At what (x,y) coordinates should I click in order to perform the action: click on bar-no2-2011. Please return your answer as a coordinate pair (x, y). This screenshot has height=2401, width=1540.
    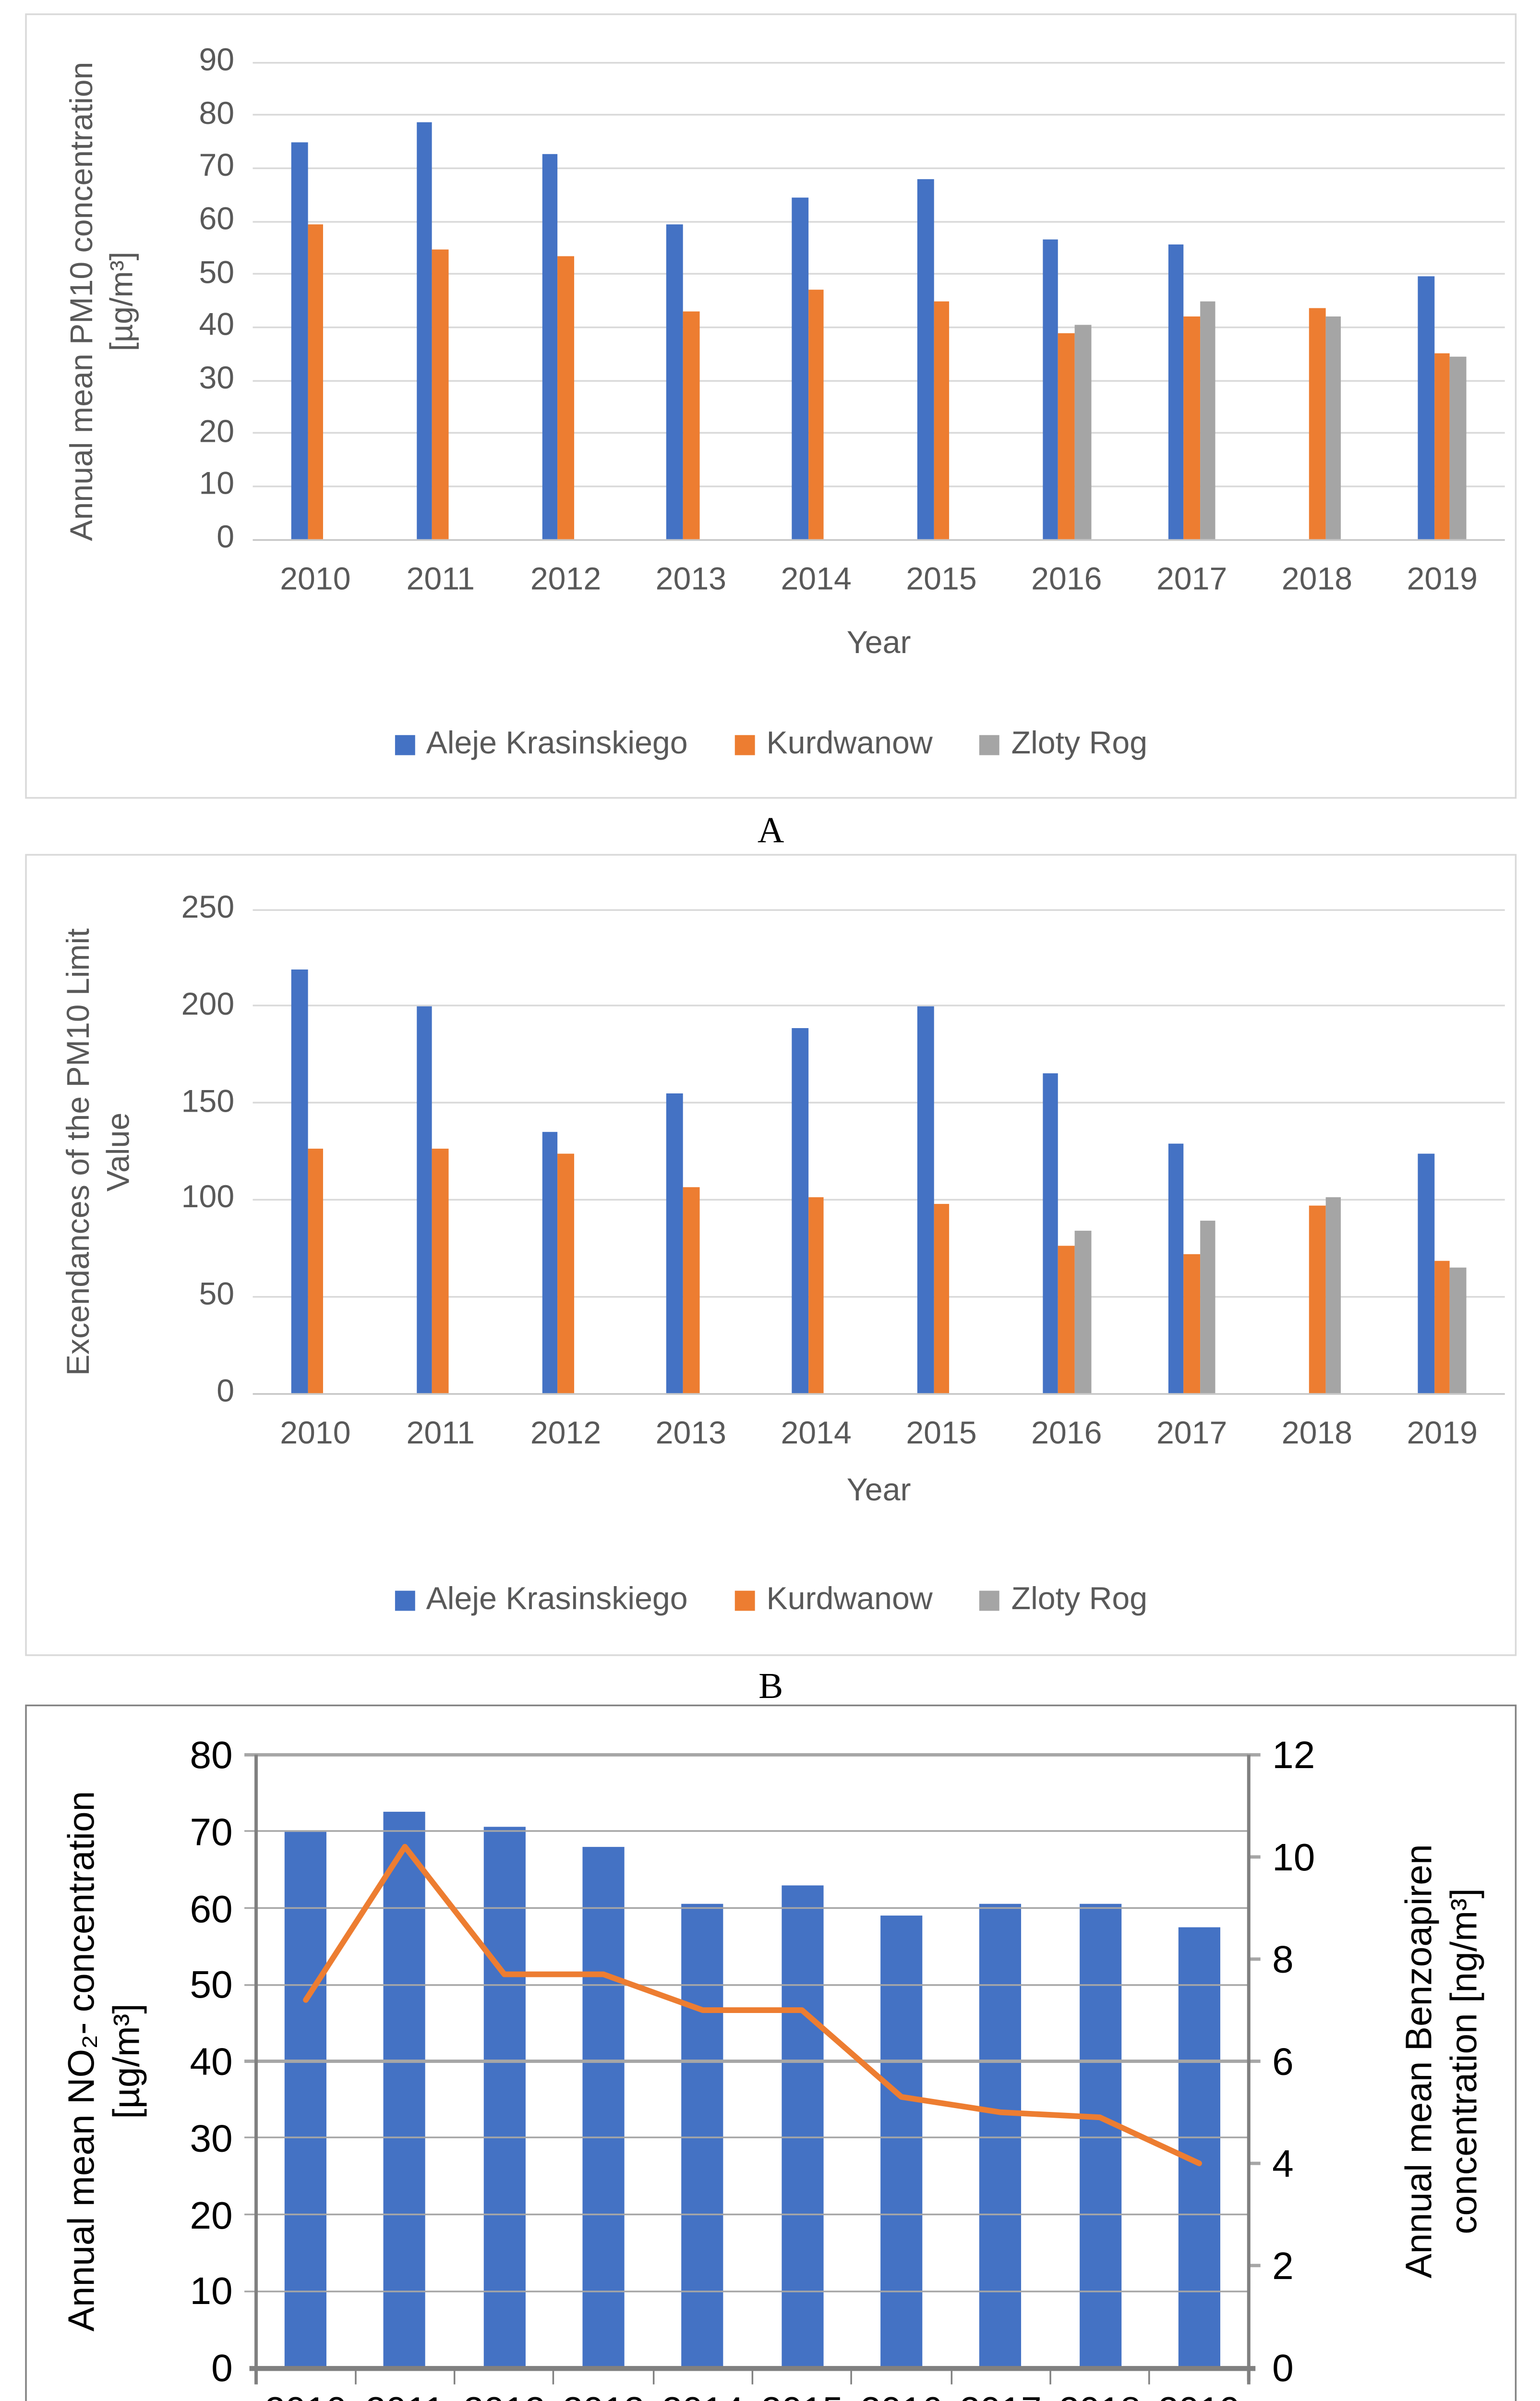
    Looking at the image, I should click on (405, 2090).